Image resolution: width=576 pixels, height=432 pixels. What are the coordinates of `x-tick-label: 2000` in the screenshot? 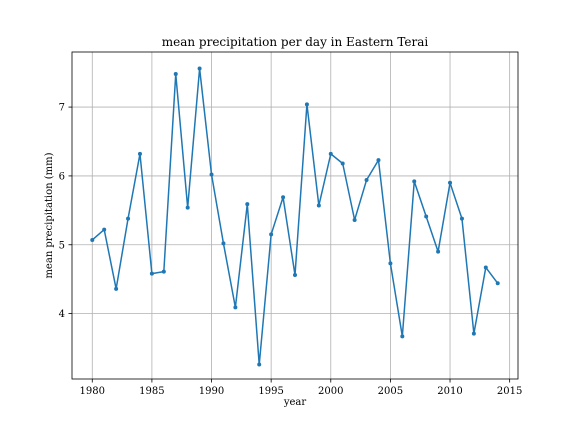 It's located at (330, 391).